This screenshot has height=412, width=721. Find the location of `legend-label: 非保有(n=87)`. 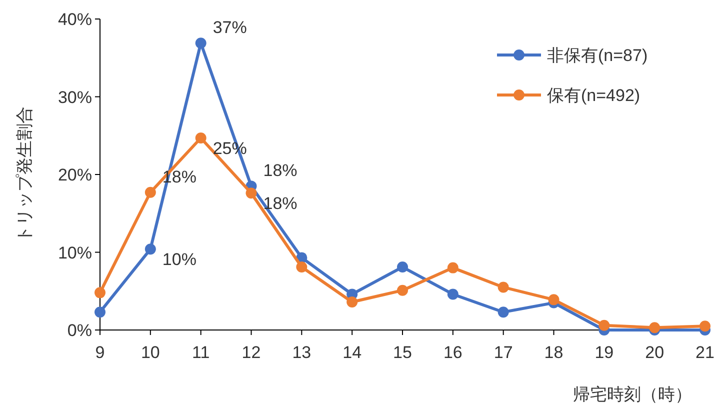

legend-label: 非保有(n=87) is located at coordinates (597, 55).